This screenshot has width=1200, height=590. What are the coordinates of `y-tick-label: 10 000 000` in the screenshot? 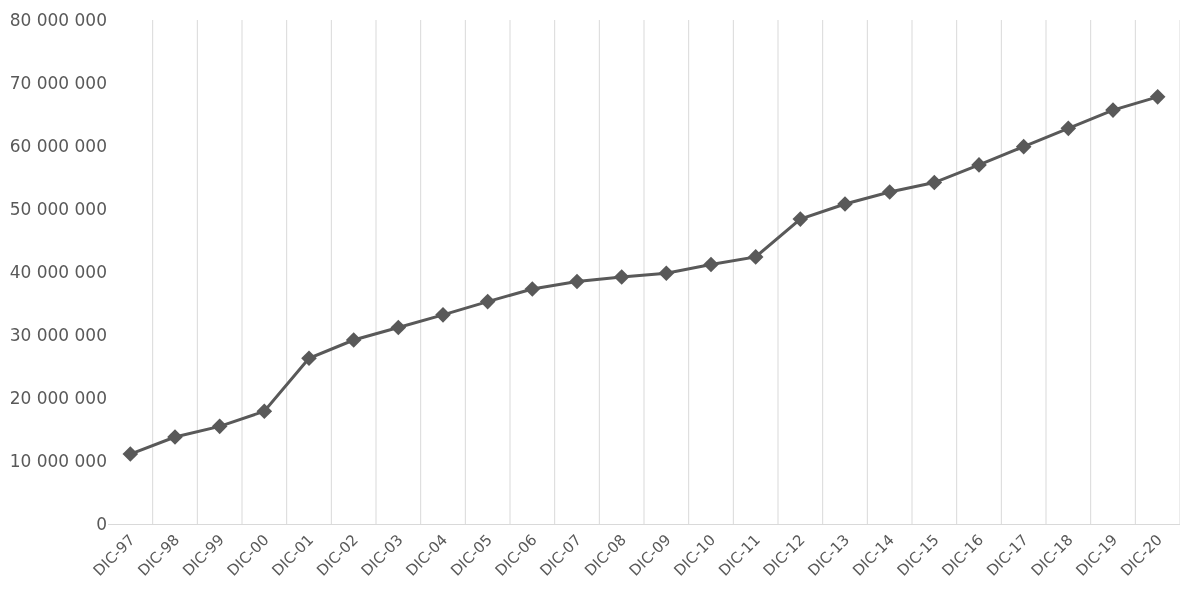 It's located at (58, 460).